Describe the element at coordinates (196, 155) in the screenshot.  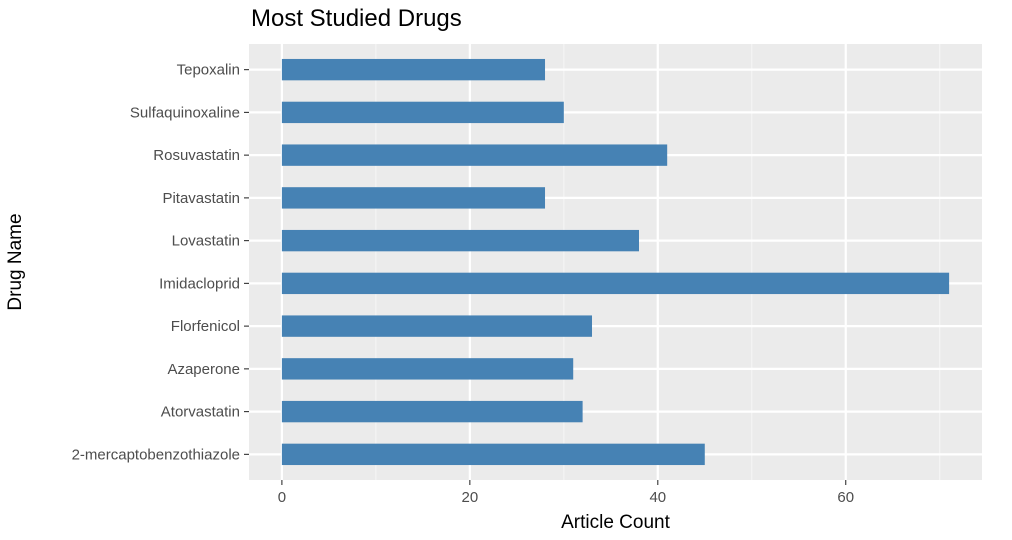
I see `y-tick-label: Rosuvastatin` at that location.